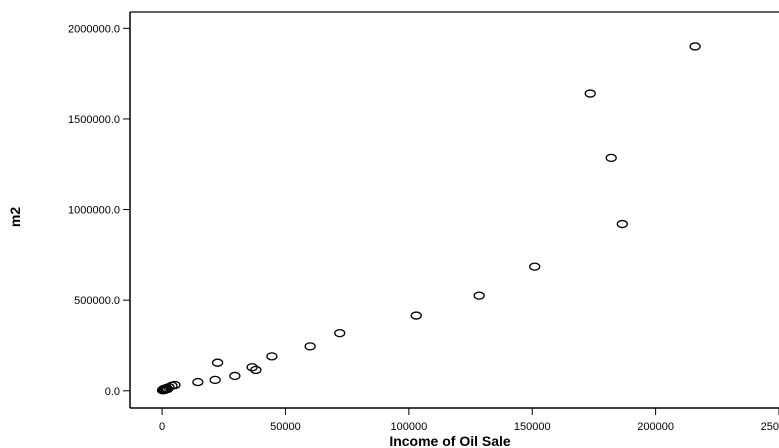 The image size is (779, 448). Describe the element at coordinates (408, 427) in the screenshot. I see `x-tick-label: 100000` at that location.